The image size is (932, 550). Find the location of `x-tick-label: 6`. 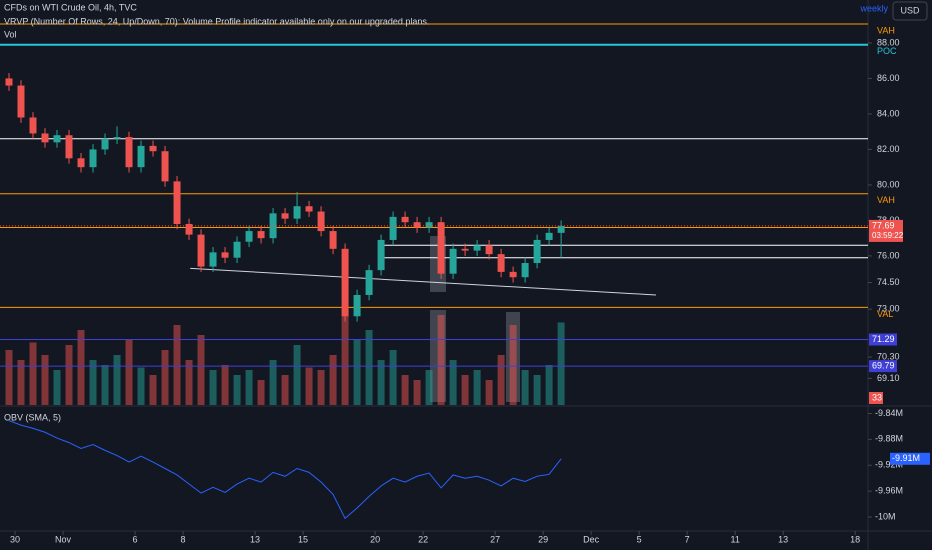

x-tick-label: 6 is located at coordinates (135, 539).